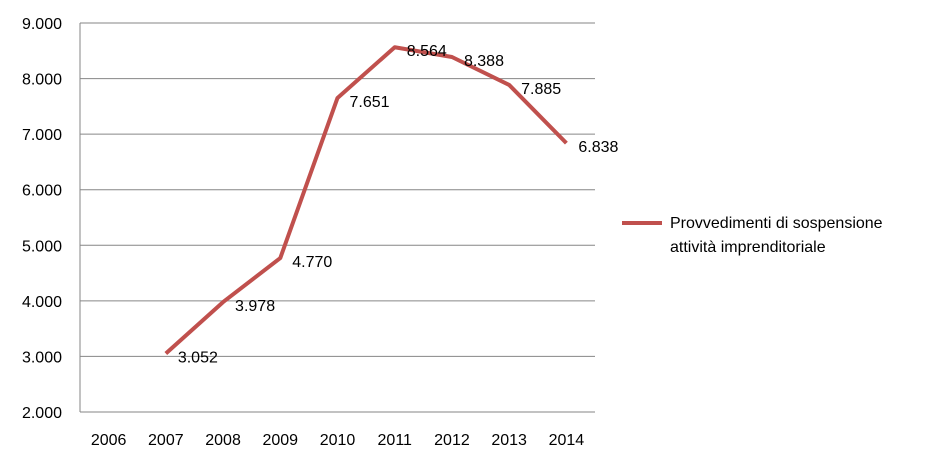 Image resolution: width=943 pixels, height=464 pixels. I want to click on x-tick-label: 2011, so click(395, 440).